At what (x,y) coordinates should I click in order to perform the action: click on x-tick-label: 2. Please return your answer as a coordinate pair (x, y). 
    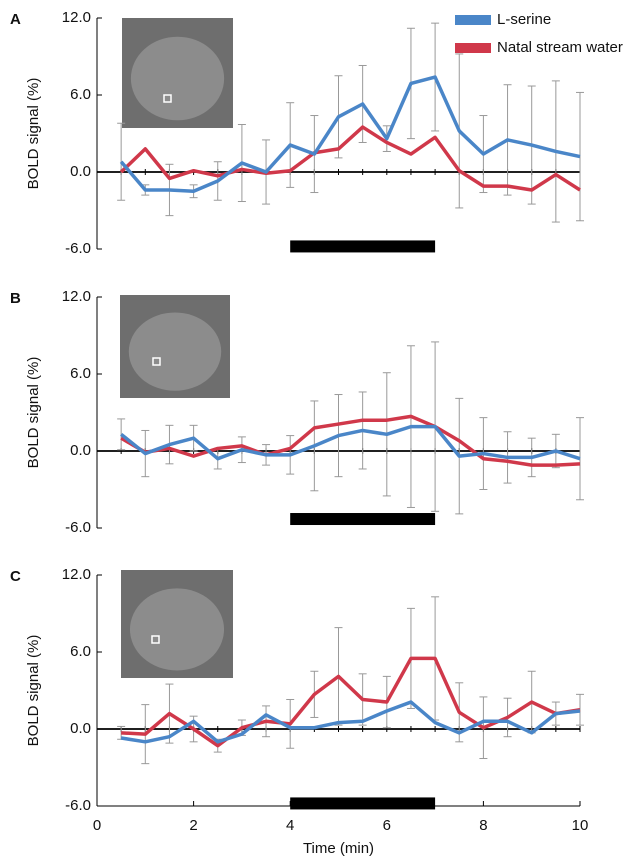
    Looking at the image, I should click on (193, 825).